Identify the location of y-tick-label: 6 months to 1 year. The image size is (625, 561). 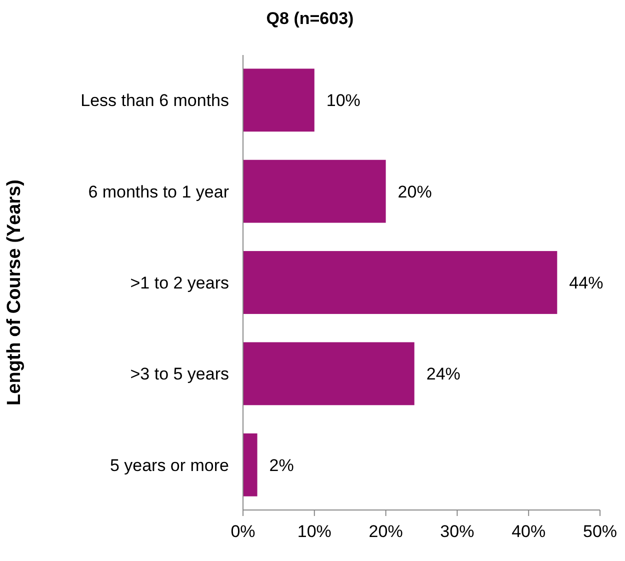
(159, 192).